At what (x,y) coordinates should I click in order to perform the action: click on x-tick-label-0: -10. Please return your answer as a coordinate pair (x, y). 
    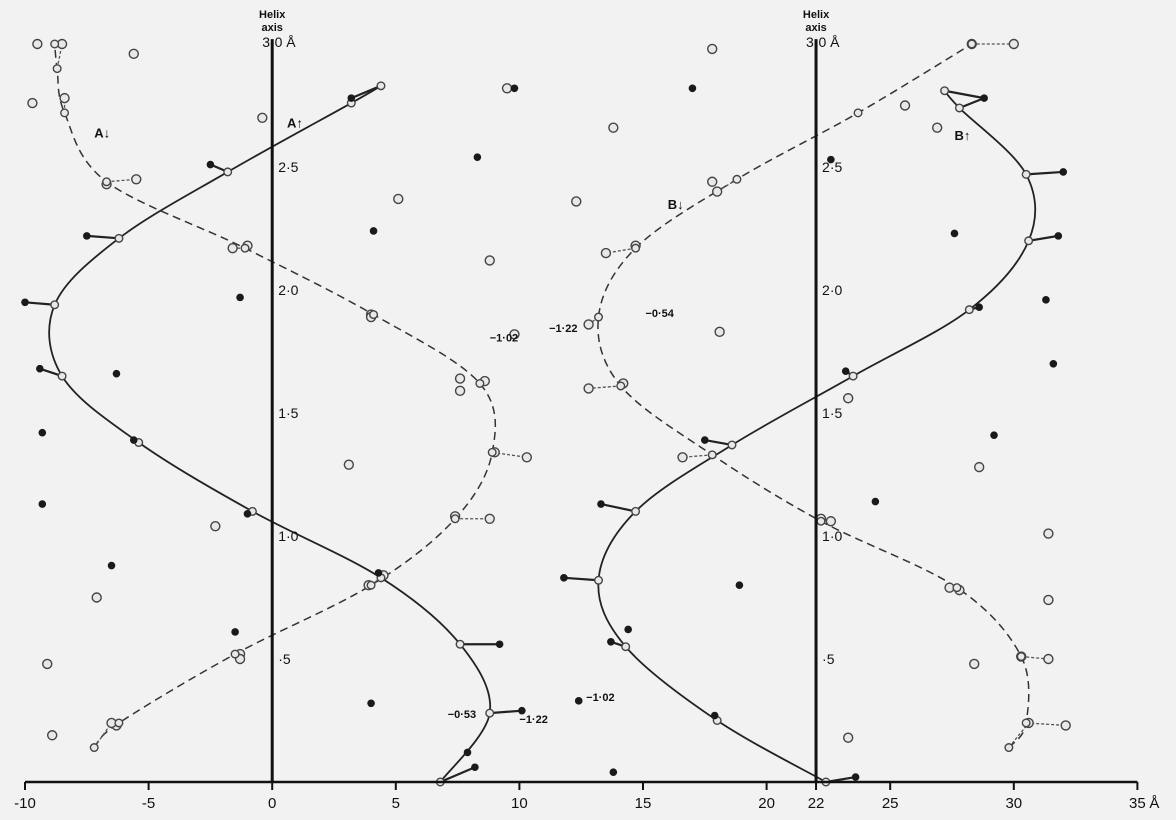
    Looking at the image, I should click on (25, 803).